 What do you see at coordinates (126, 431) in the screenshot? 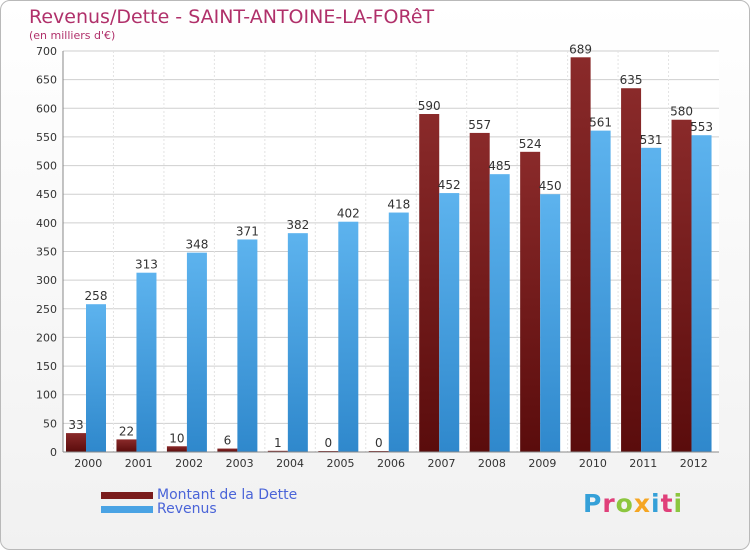
I see `data-label: 22` at bounding box center [126, 431].